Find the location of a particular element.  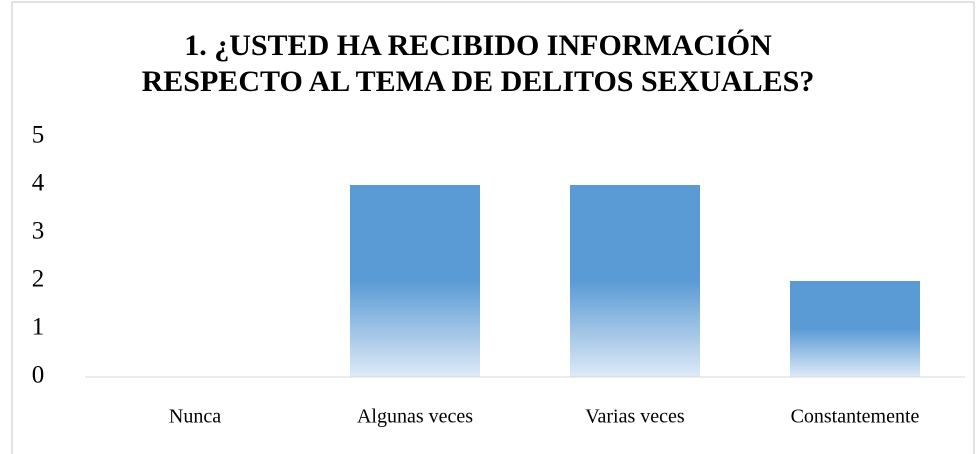

x-tick-label: Algunas veces is located at coordinates (415, 417).